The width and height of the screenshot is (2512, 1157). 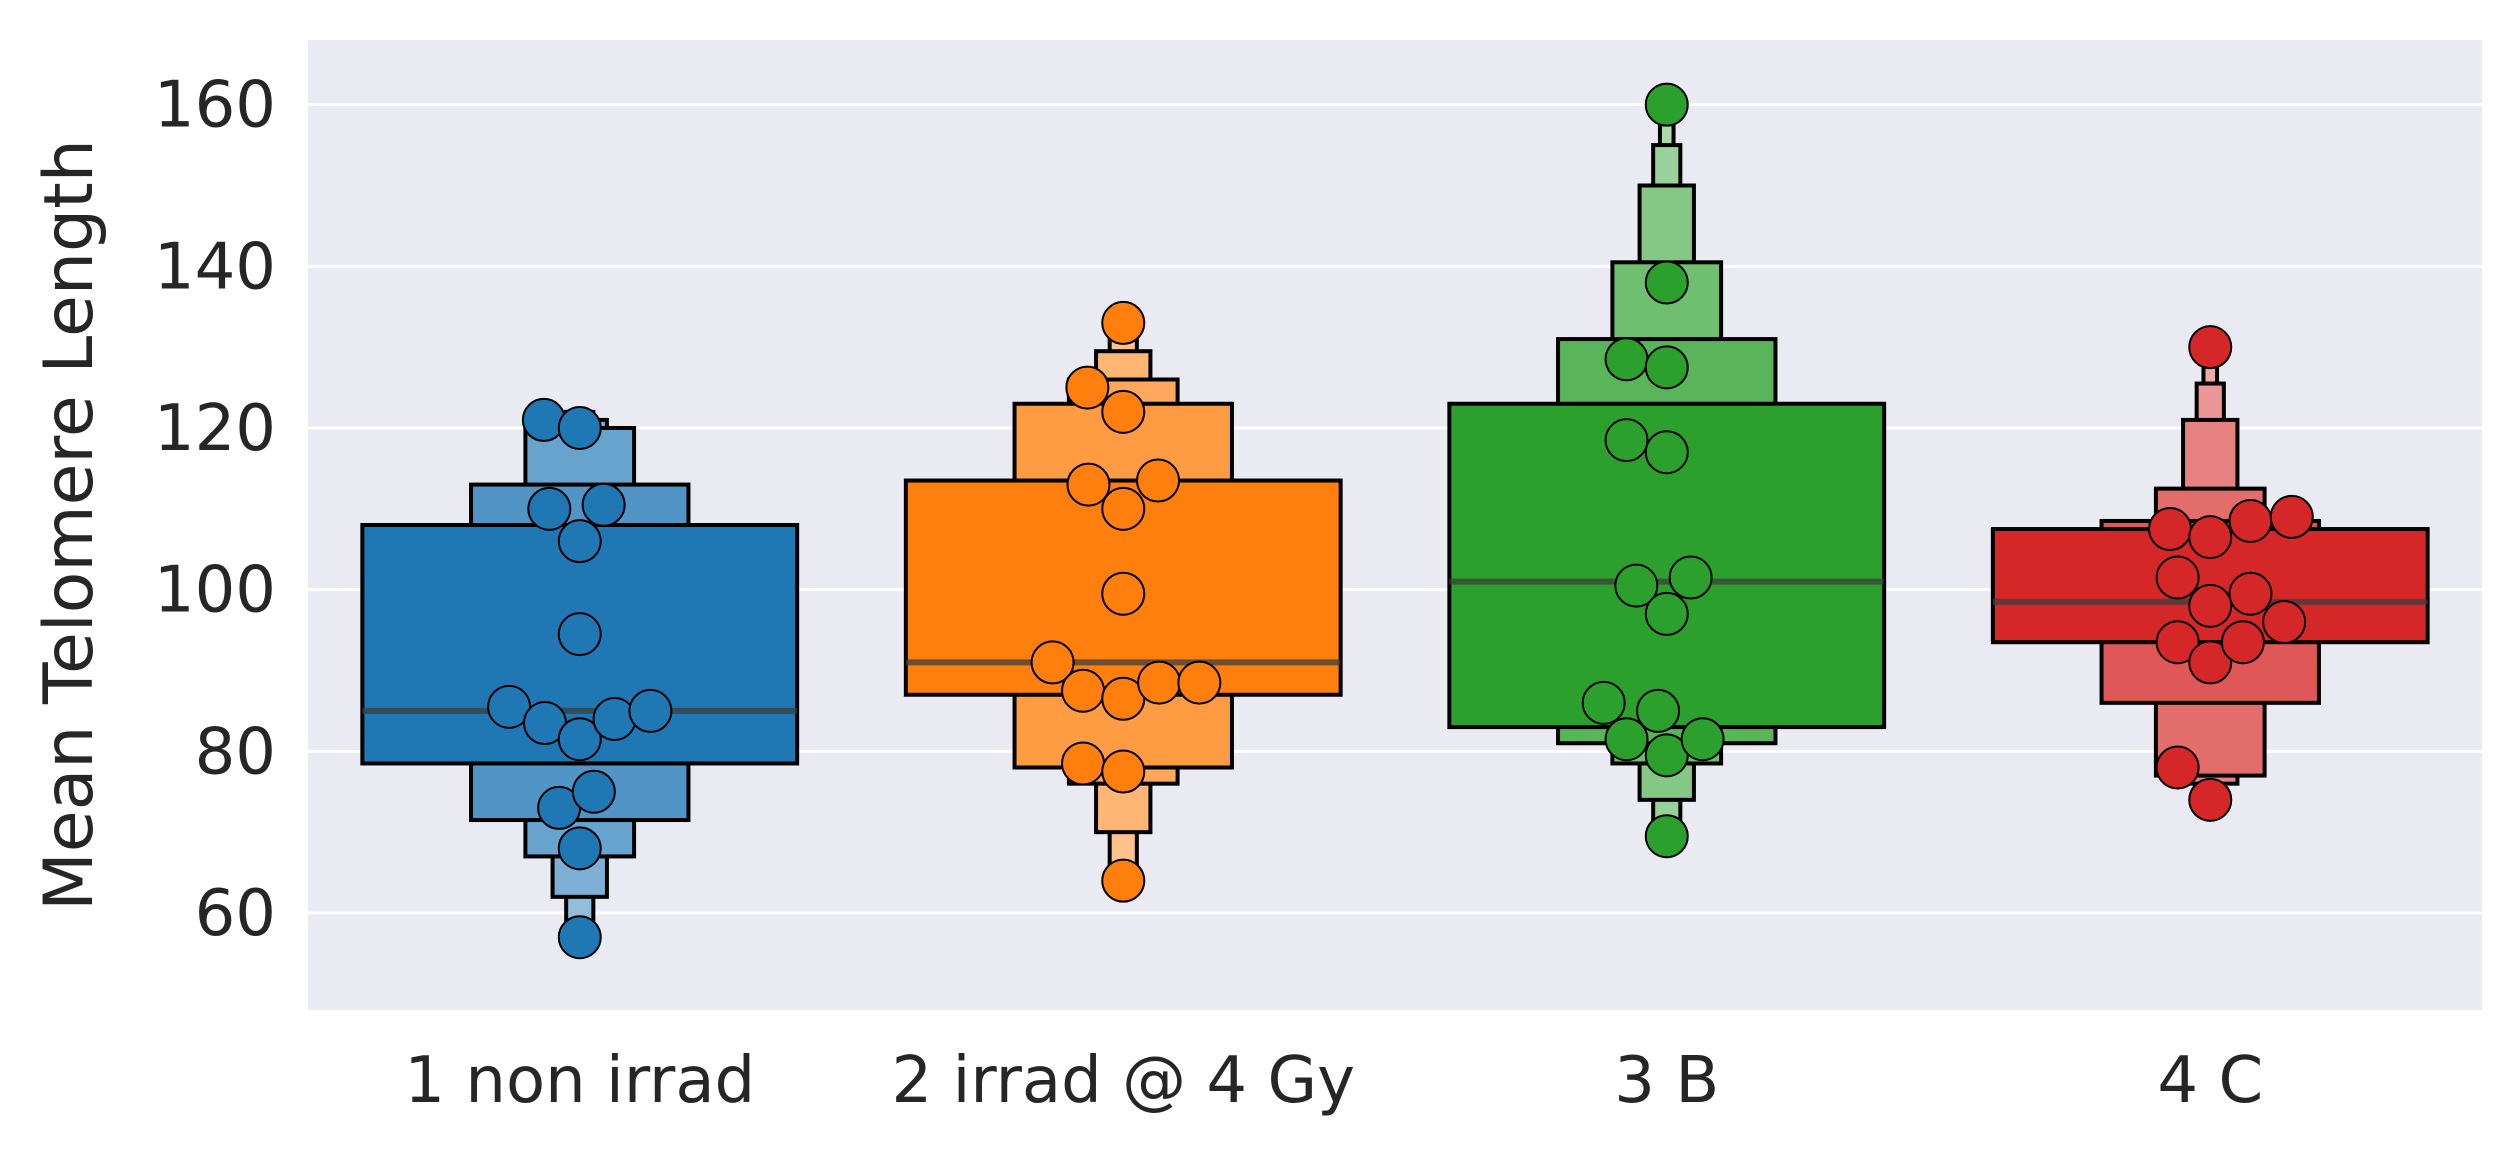 I want to click on y-axis-title: Mean Telomere Length, so click(x=69, y=525).